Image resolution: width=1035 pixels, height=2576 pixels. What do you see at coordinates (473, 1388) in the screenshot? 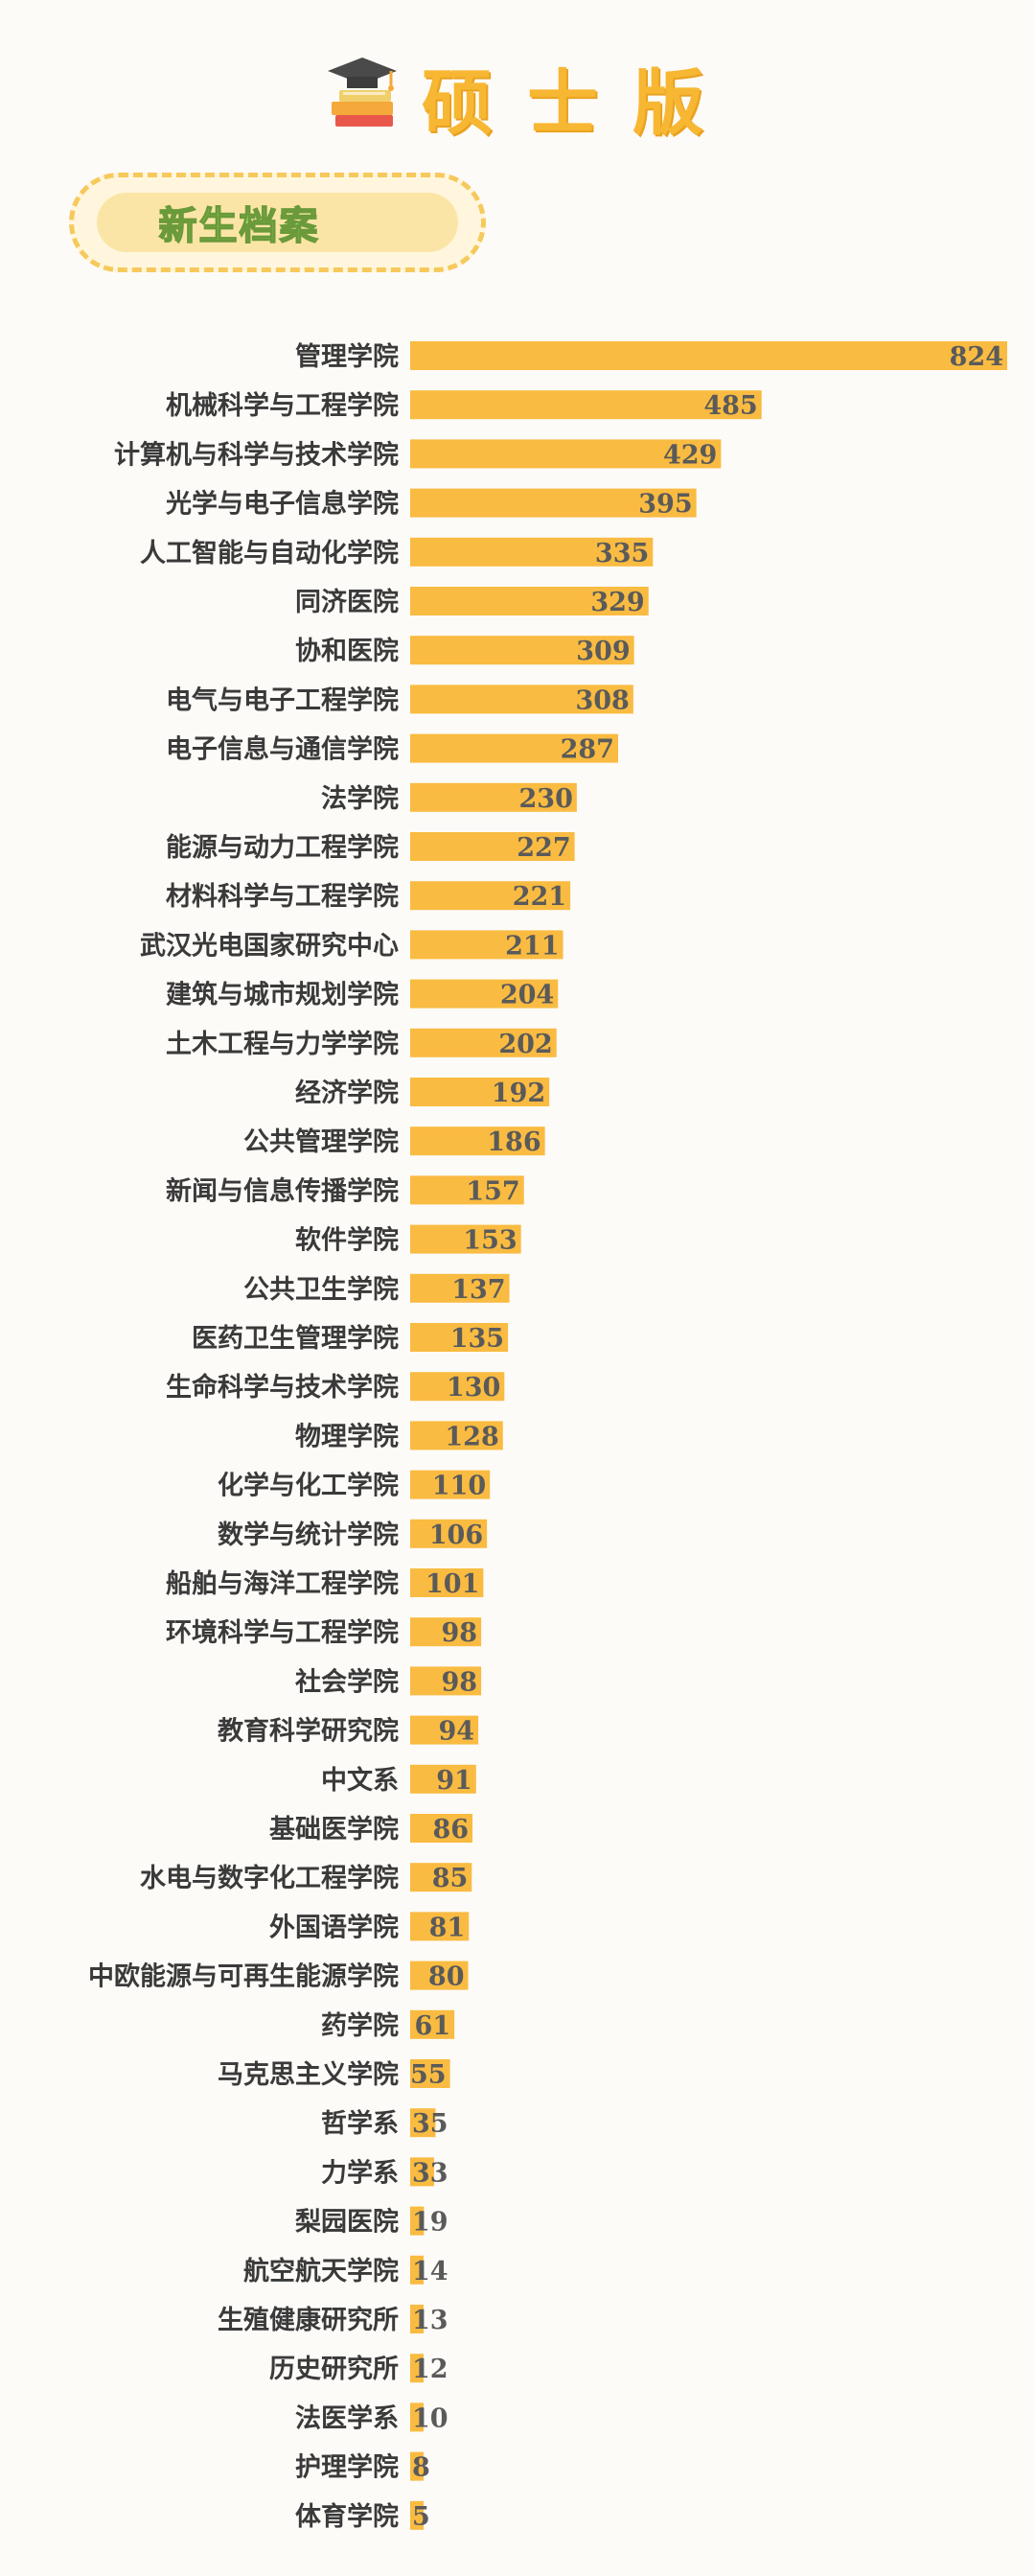
I see `value-label: 130` at bounding box center [473, 1388].